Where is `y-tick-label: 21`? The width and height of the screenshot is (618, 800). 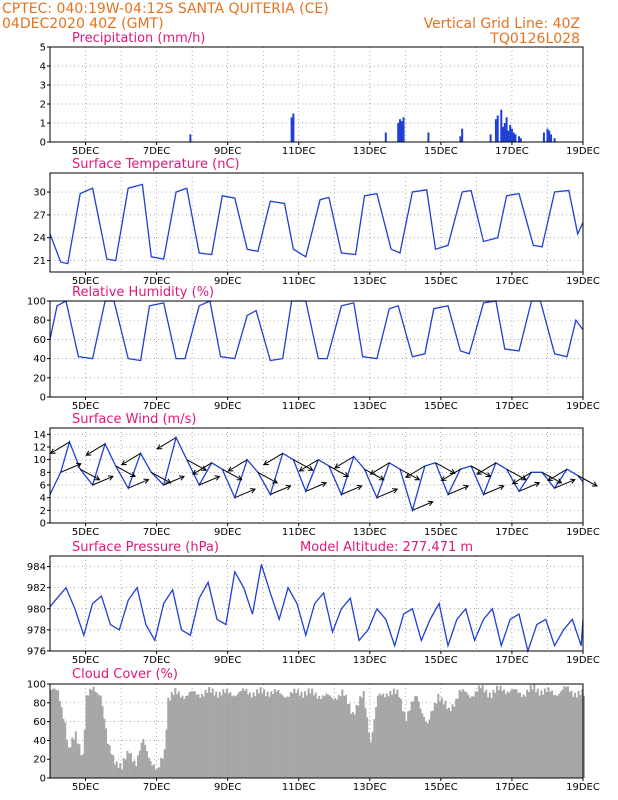
y-tick-label: 21 is located at coordinates (39, 261).